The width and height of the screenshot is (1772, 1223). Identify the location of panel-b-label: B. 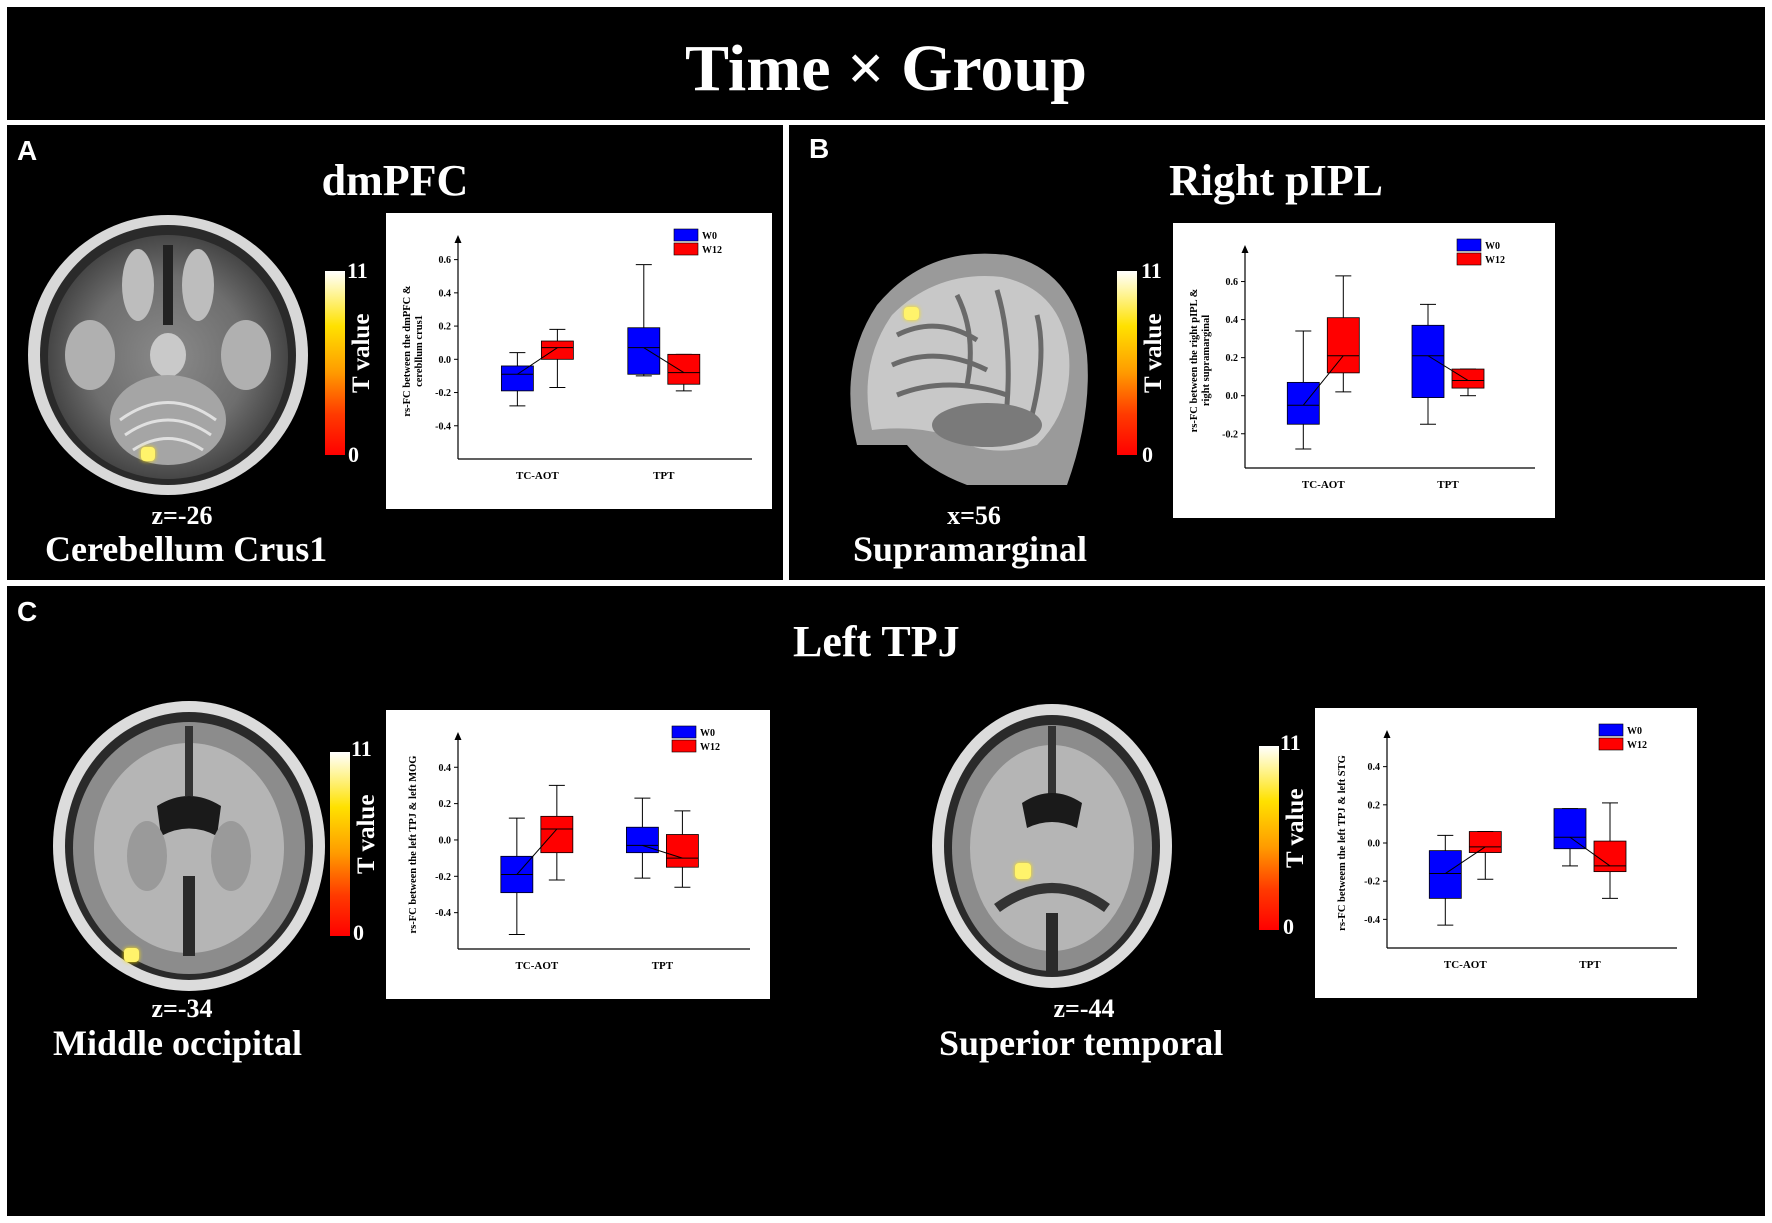
(819, 148).